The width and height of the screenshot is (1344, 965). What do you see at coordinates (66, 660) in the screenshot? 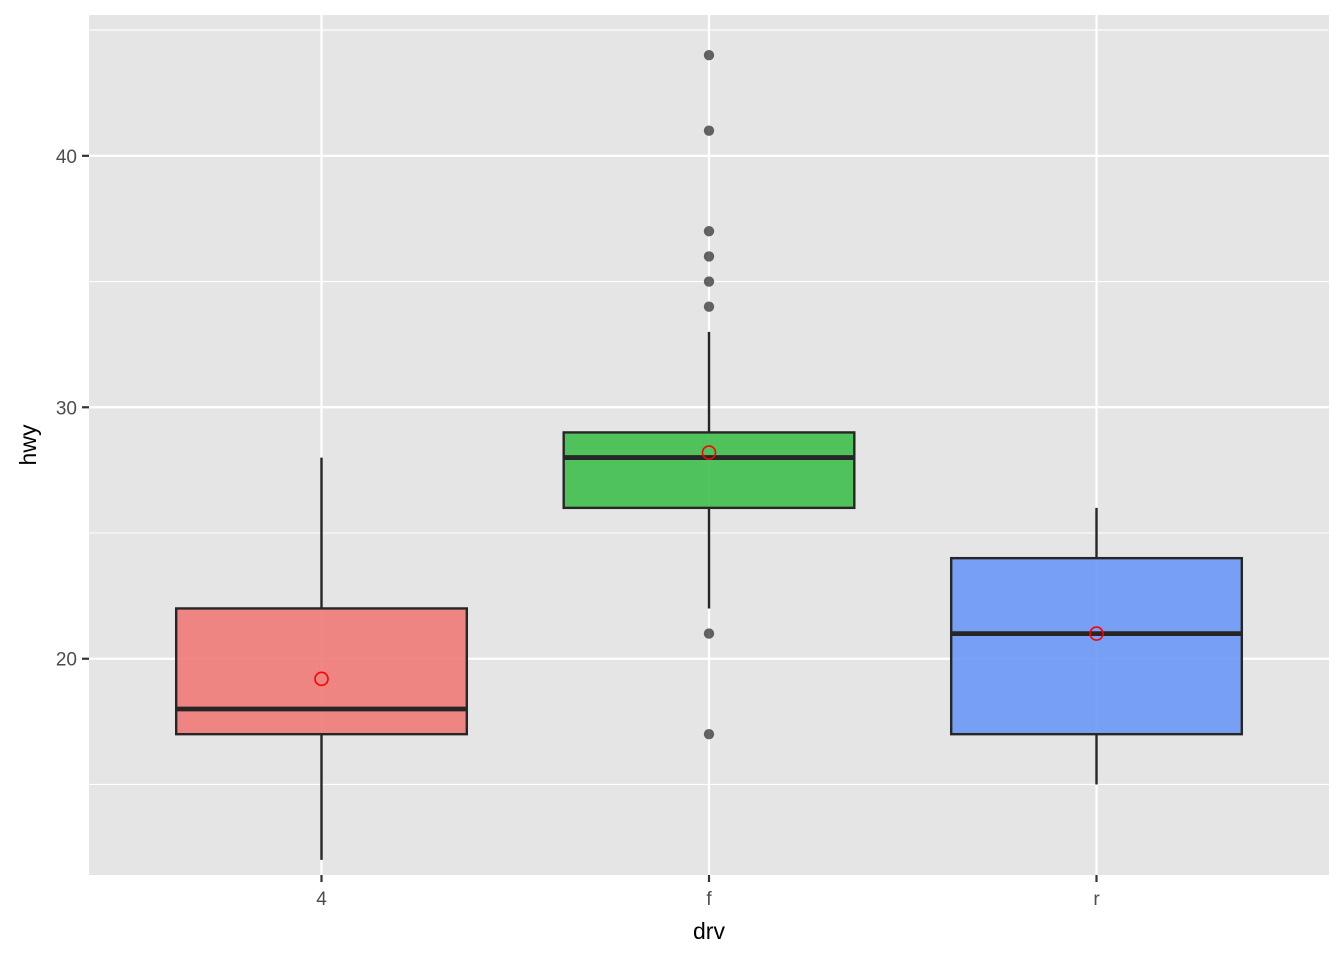
I see `y-tick-label: 20` at bounding box center [66, 660].